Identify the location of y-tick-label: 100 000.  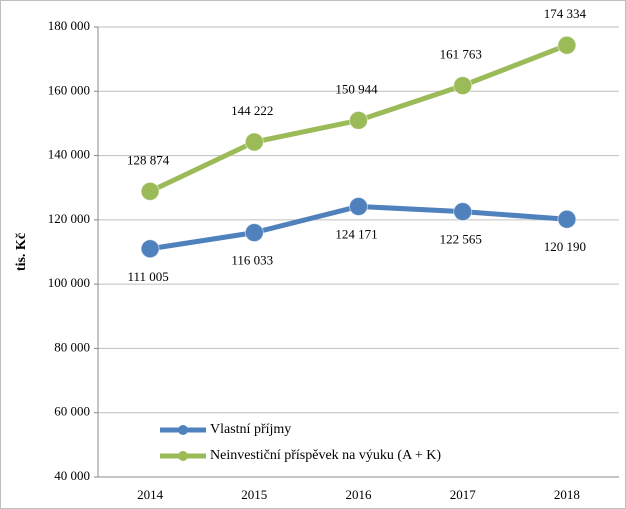
(69, 282).